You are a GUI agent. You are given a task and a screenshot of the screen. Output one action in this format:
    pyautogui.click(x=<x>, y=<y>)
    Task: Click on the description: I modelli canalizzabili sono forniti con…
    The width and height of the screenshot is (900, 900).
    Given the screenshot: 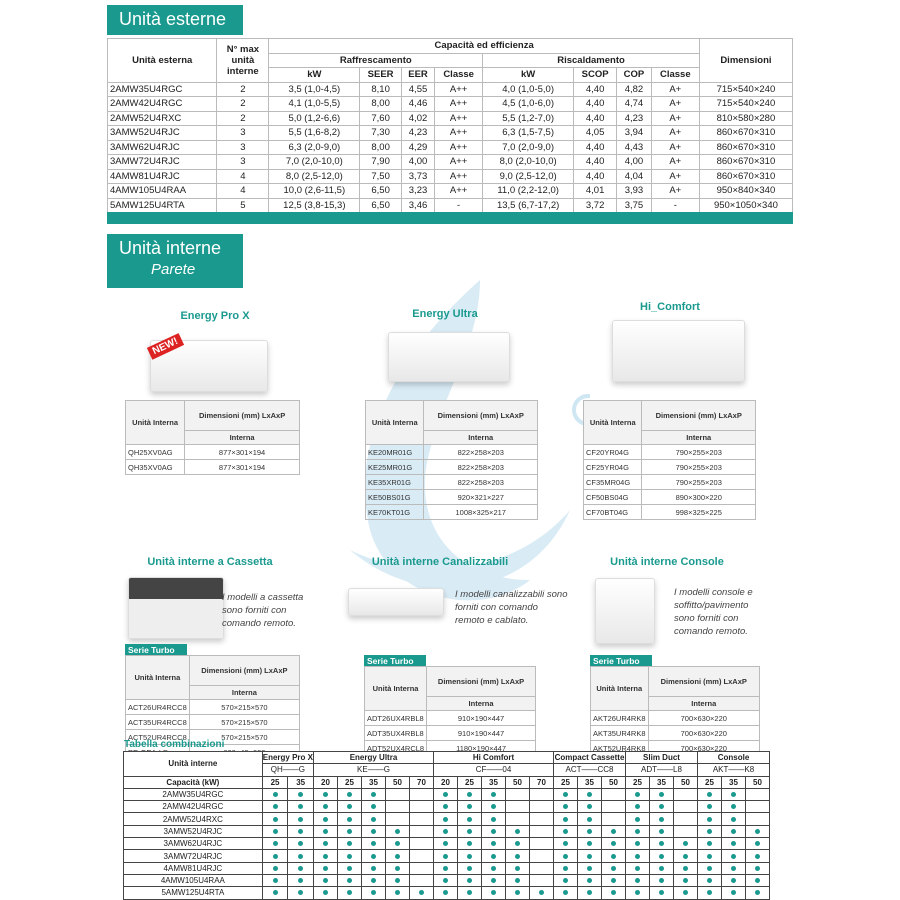 What is the action you would take?
    pyautogui.click(x=511, y=607)
    